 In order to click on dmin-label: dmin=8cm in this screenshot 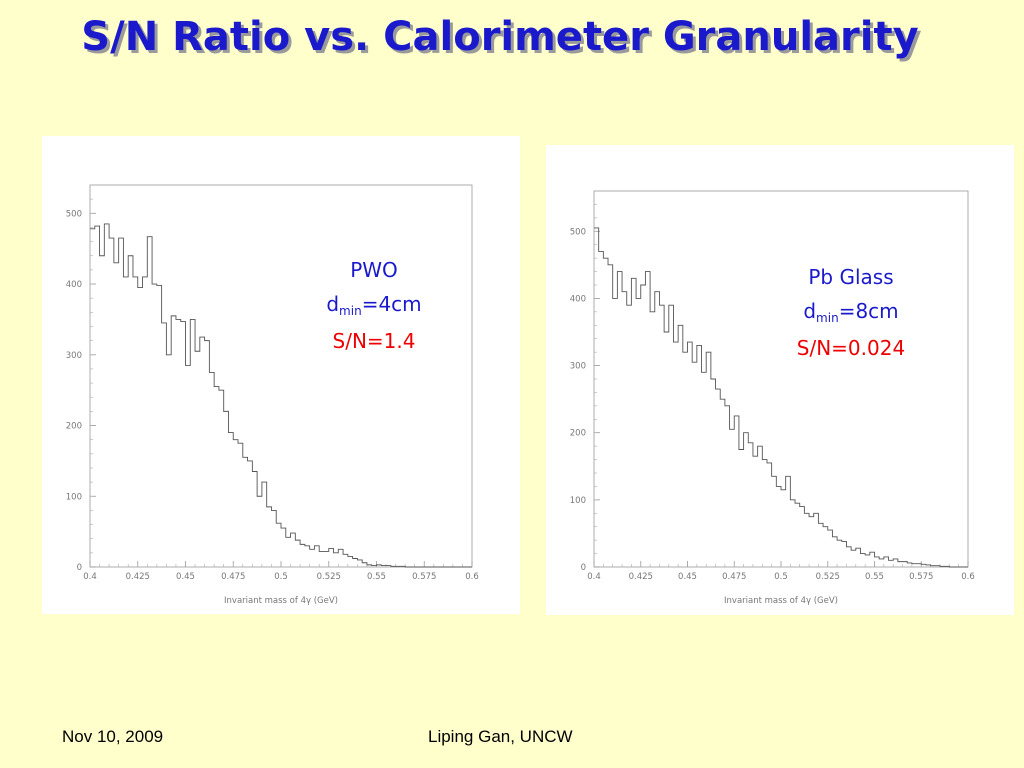, I will do `click(851, 312)`.